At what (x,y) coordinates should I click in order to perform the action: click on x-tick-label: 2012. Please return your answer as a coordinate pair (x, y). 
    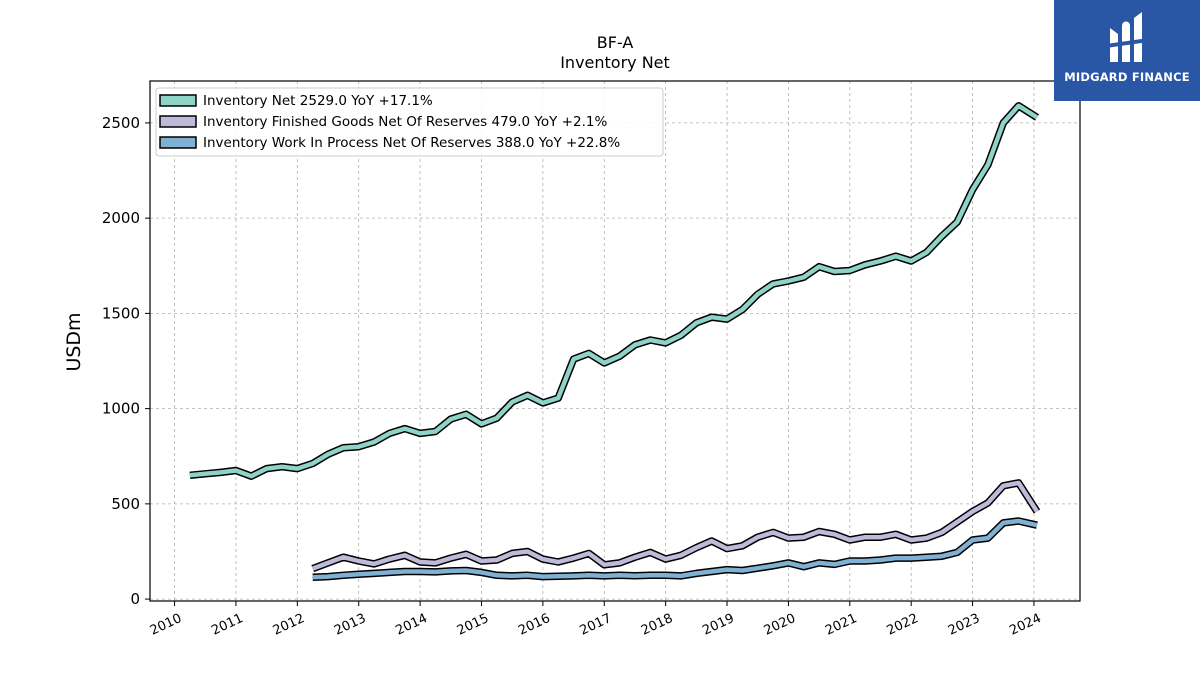
    Looking at the image, I should click on (289, 625).